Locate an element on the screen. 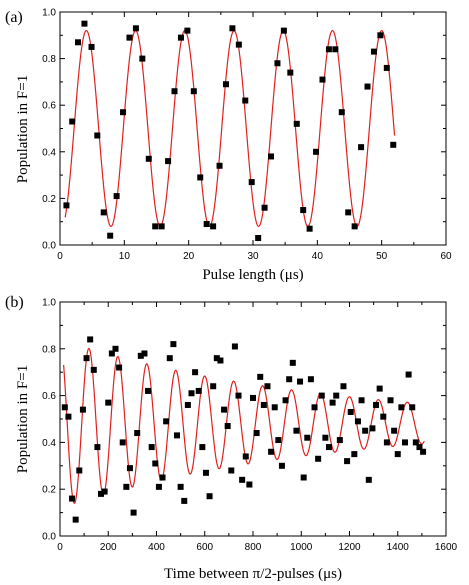 The height and width of the screenshot is (585, 469). panel-a-y-tick-label: 0.0 is located at coordinates (49, 246).